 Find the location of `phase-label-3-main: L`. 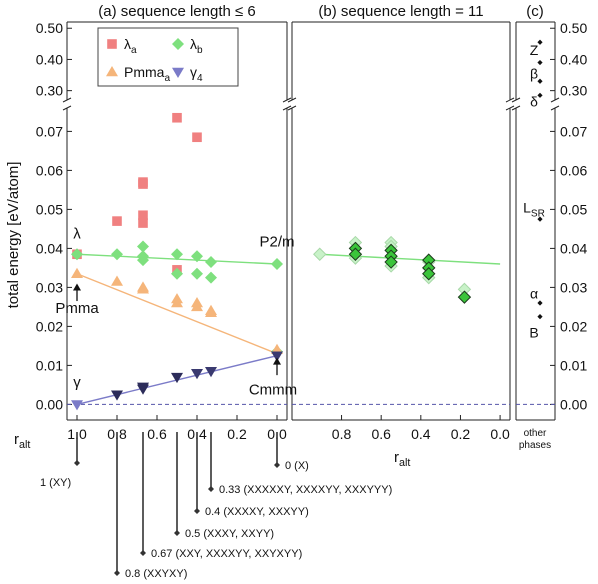

phase-label-3-main: L is located at coordinates (527, 207).